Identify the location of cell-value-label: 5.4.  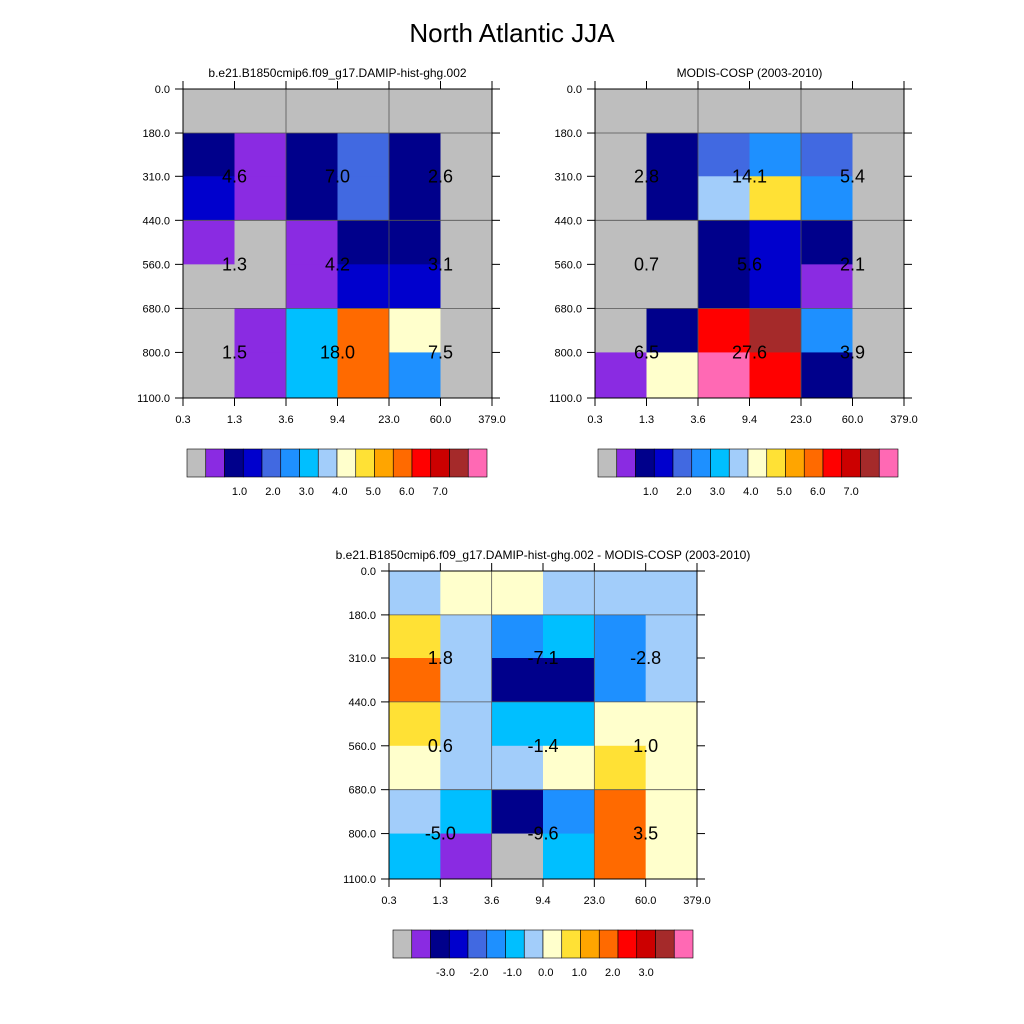
(852, 176).